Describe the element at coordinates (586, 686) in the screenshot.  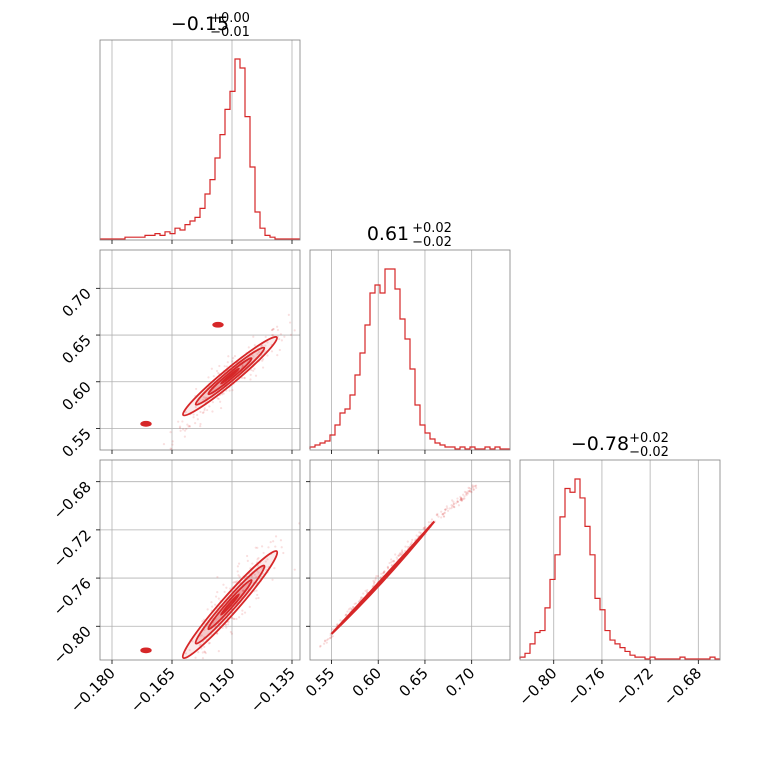
I see `xtick-label-2-1: −0.76` at that location.